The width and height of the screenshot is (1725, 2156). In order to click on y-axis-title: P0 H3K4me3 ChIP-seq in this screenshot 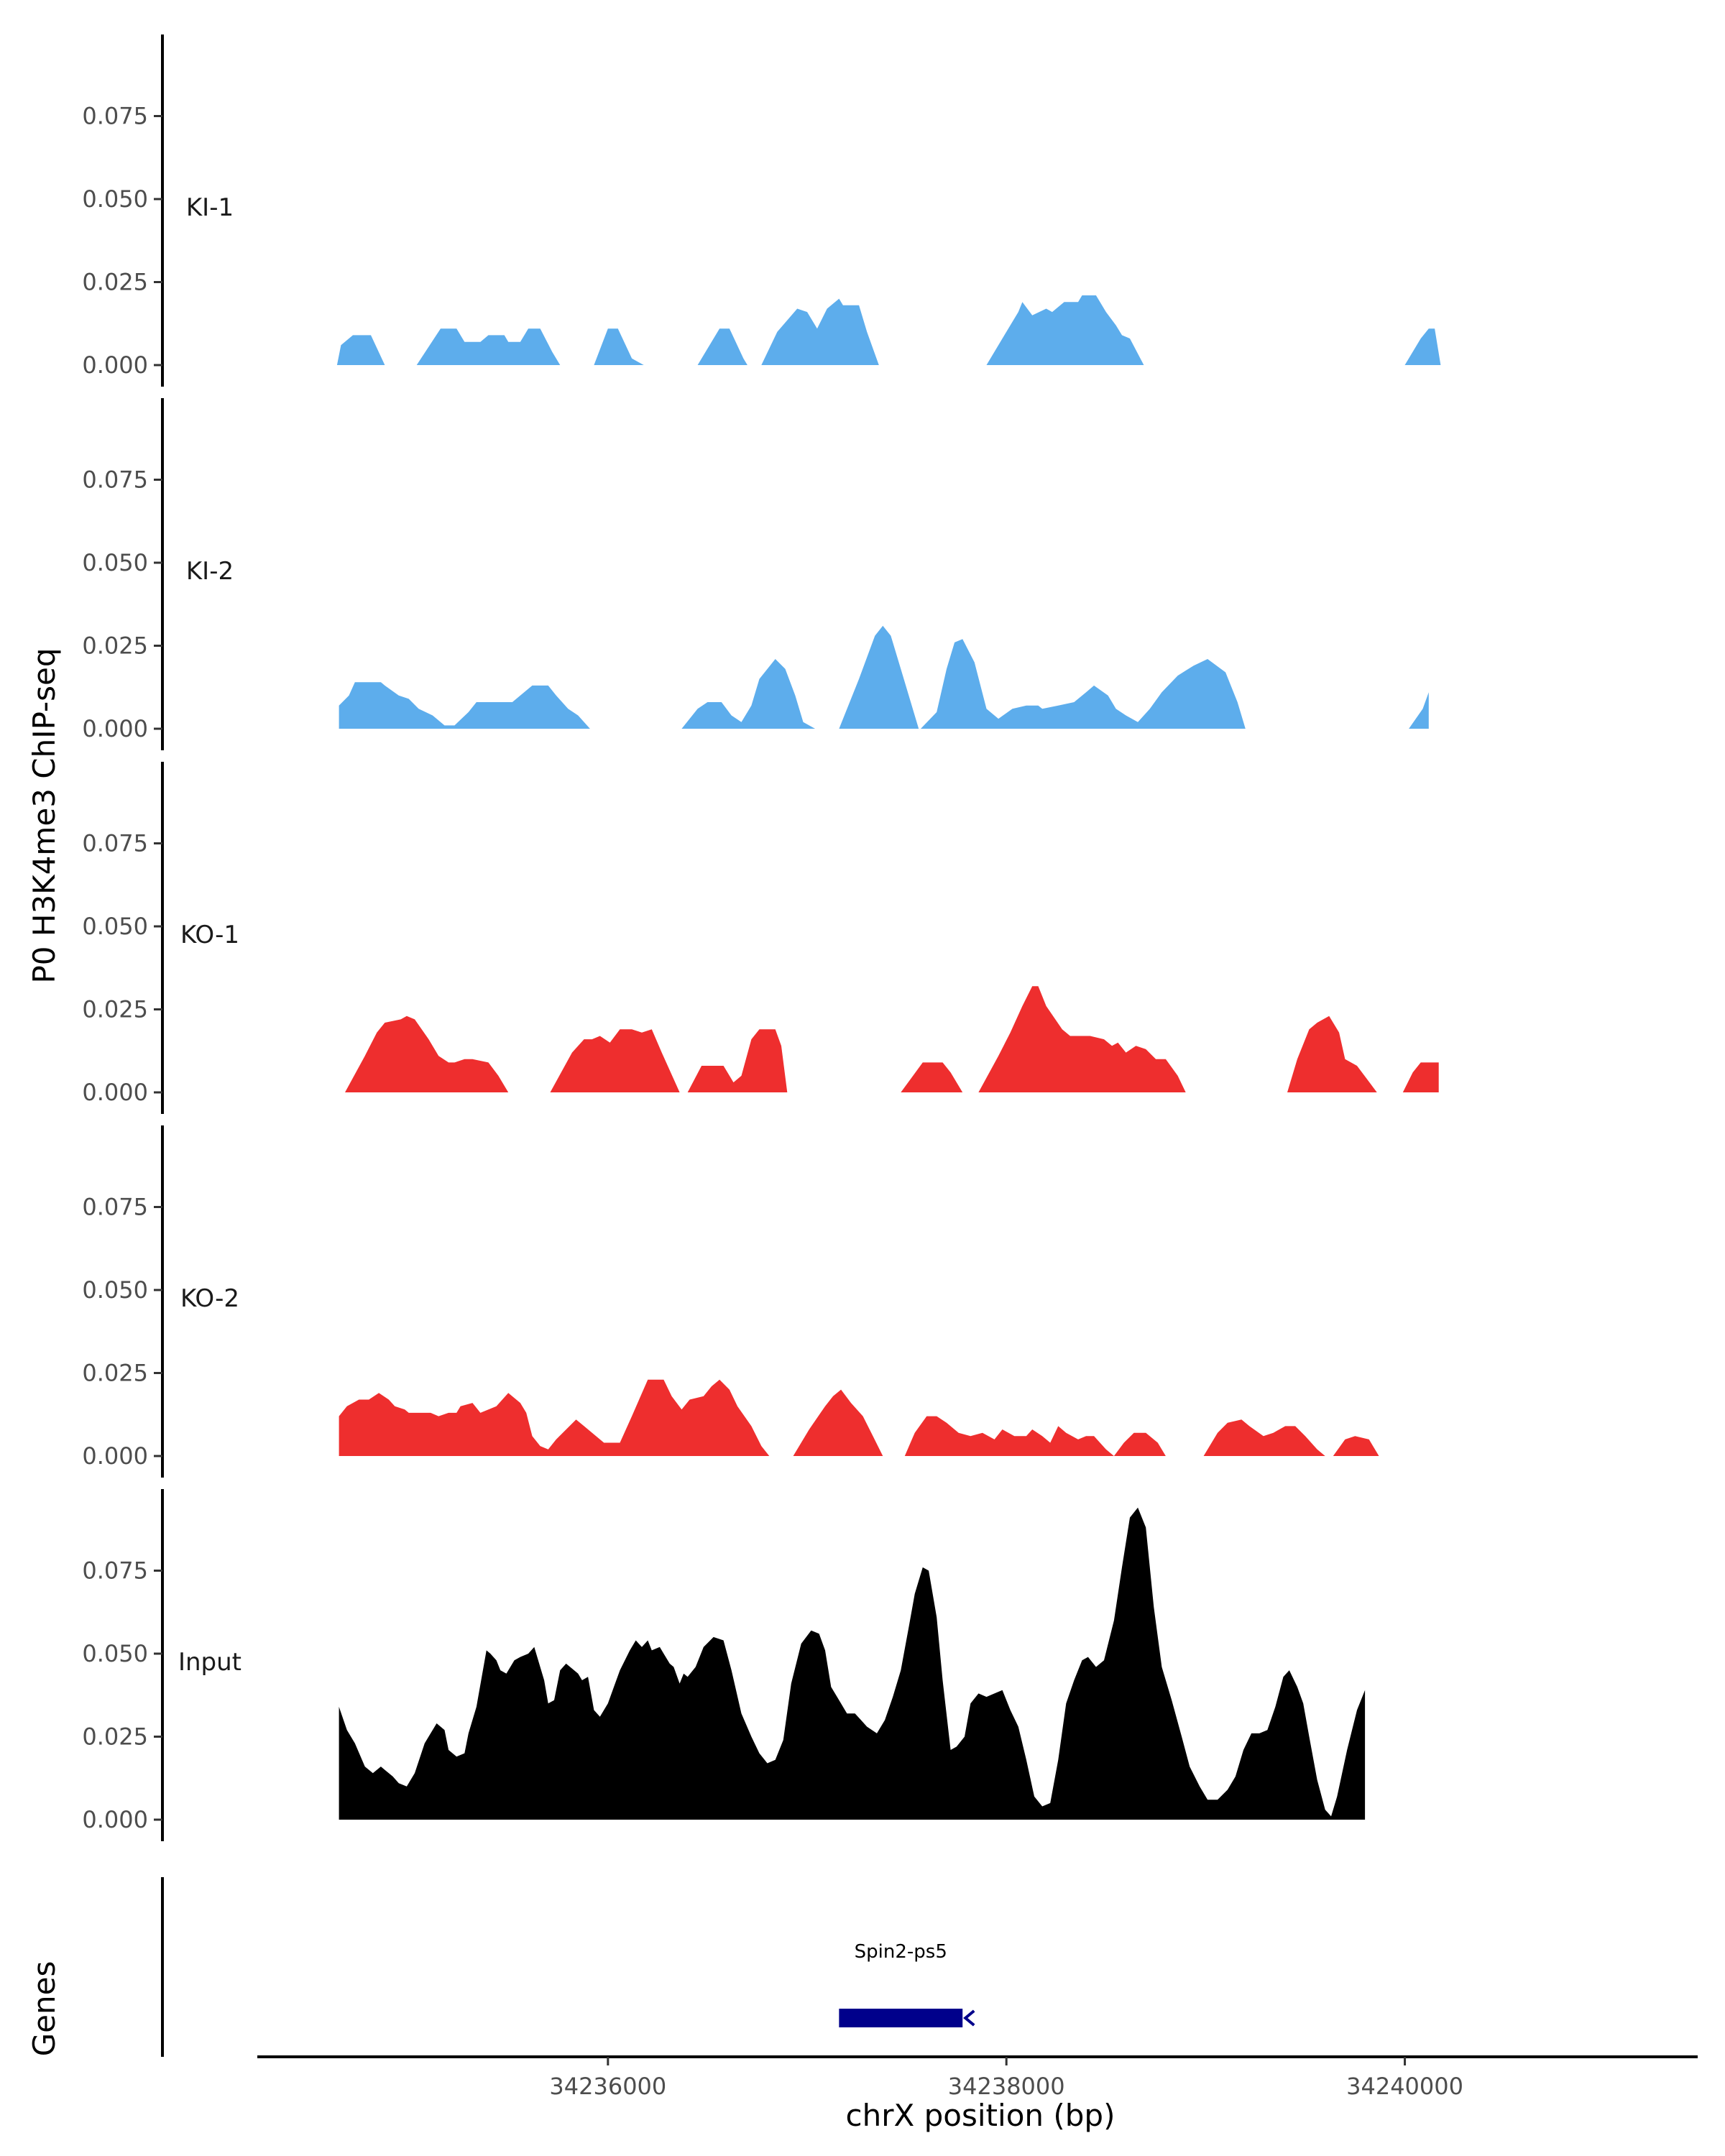, I will do `click(44, 815)`.